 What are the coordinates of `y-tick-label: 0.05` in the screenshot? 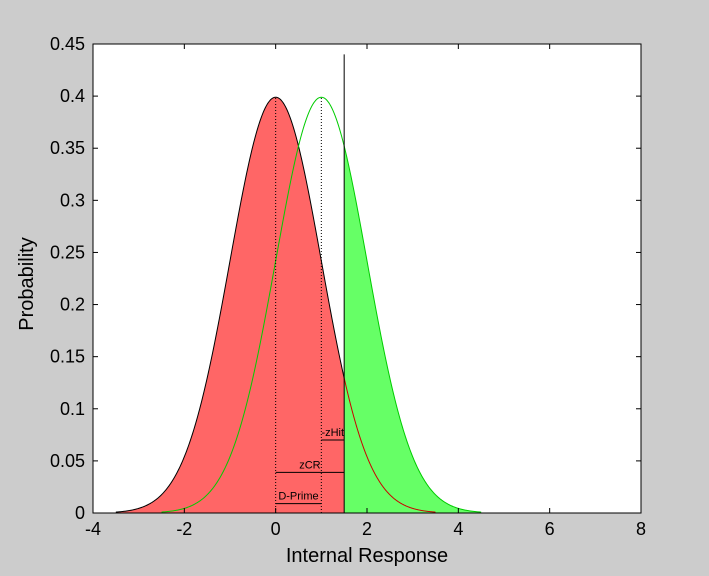 It's located at (67, 461).